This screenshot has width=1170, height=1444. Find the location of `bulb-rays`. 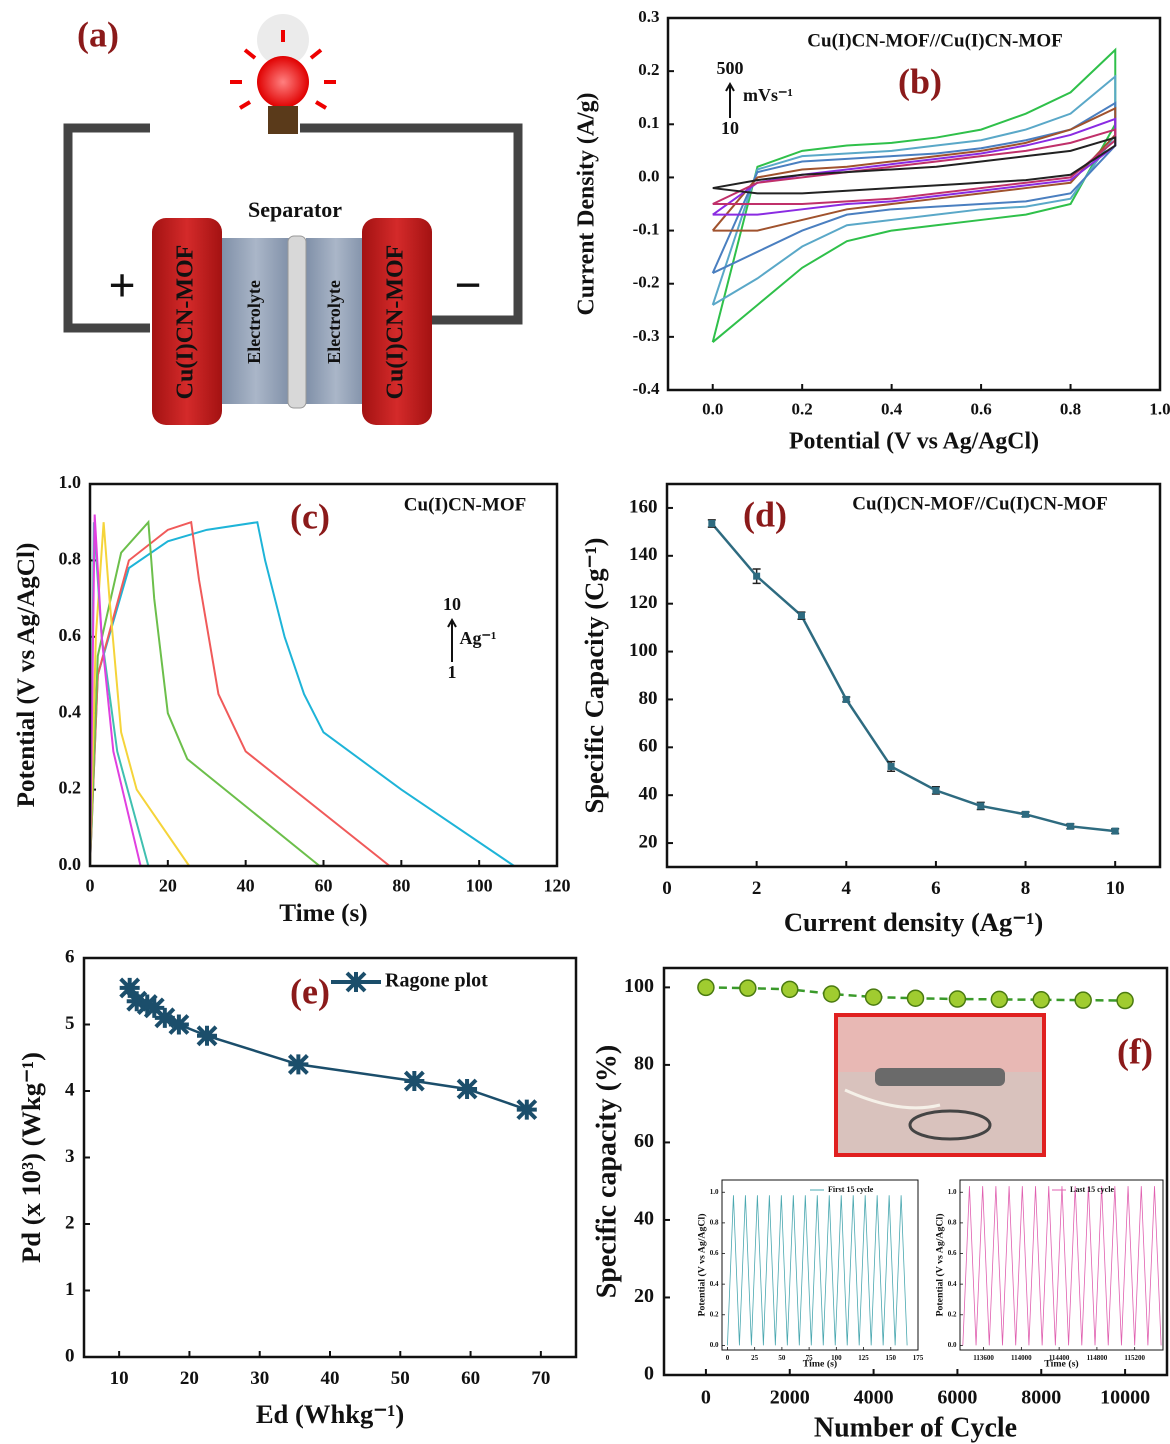

bulb-rays is located at coordinates (283, 70).